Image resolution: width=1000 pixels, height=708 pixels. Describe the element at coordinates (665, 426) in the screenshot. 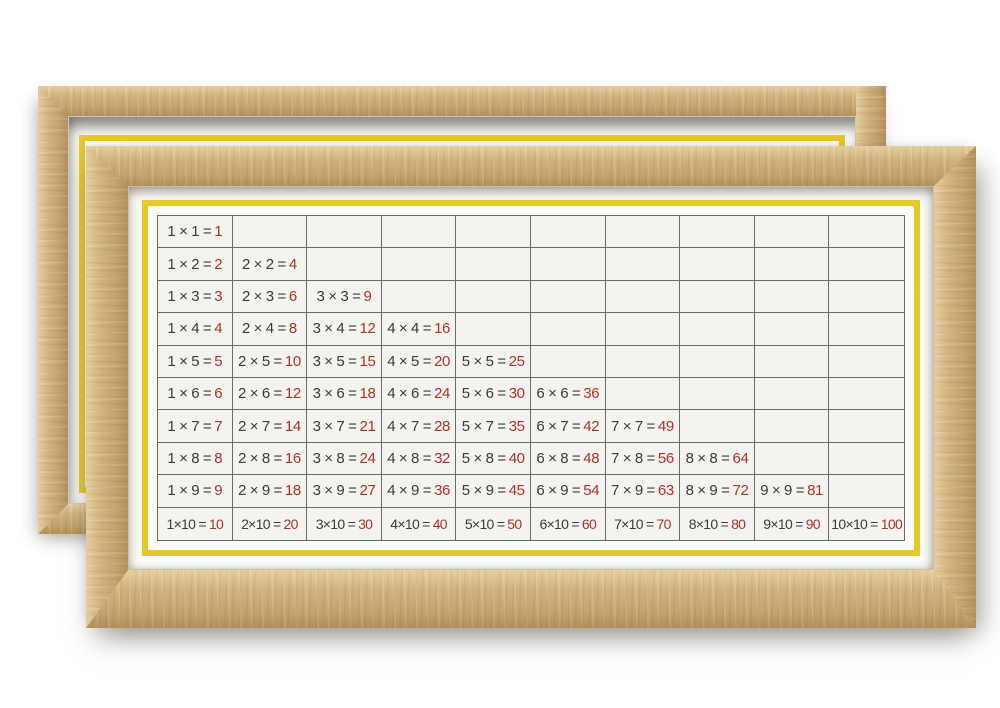

I see `equation-result: 49` at that location.